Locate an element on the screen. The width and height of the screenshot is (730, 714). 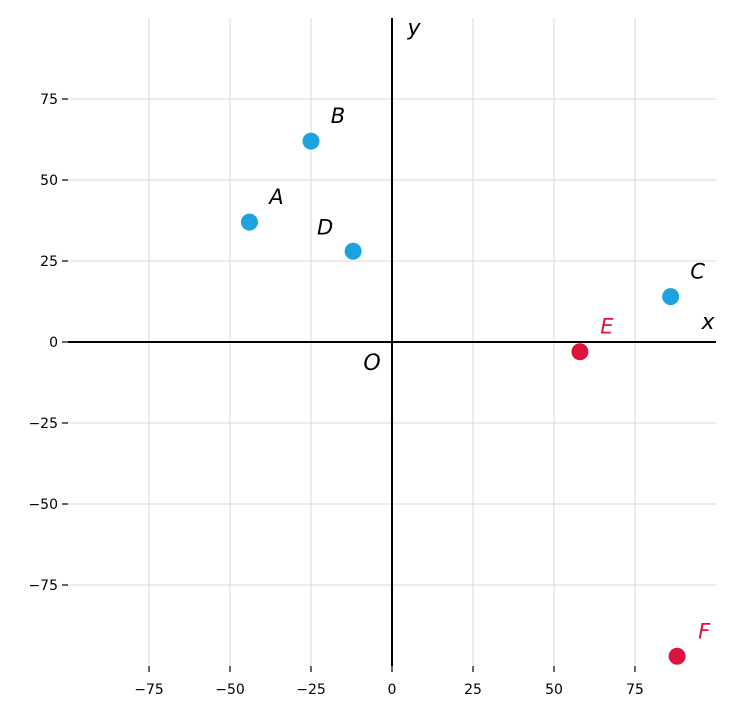
origin-label: O is located at coordinates (371, 363).